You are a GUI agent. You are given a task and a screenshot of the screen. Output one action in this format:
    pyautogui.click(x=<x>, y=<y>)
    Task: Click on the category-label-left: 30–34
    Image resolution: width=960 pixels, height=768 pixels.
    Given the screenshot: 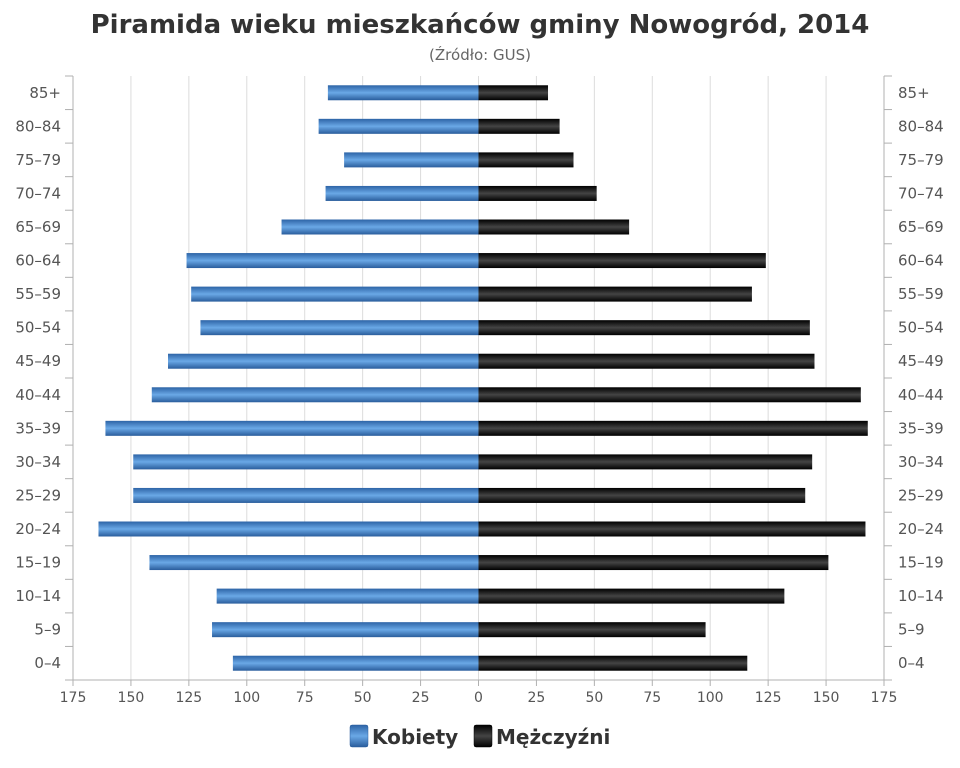 What is the action you would take?
    pyautogui.click(x=38, y=462)
    